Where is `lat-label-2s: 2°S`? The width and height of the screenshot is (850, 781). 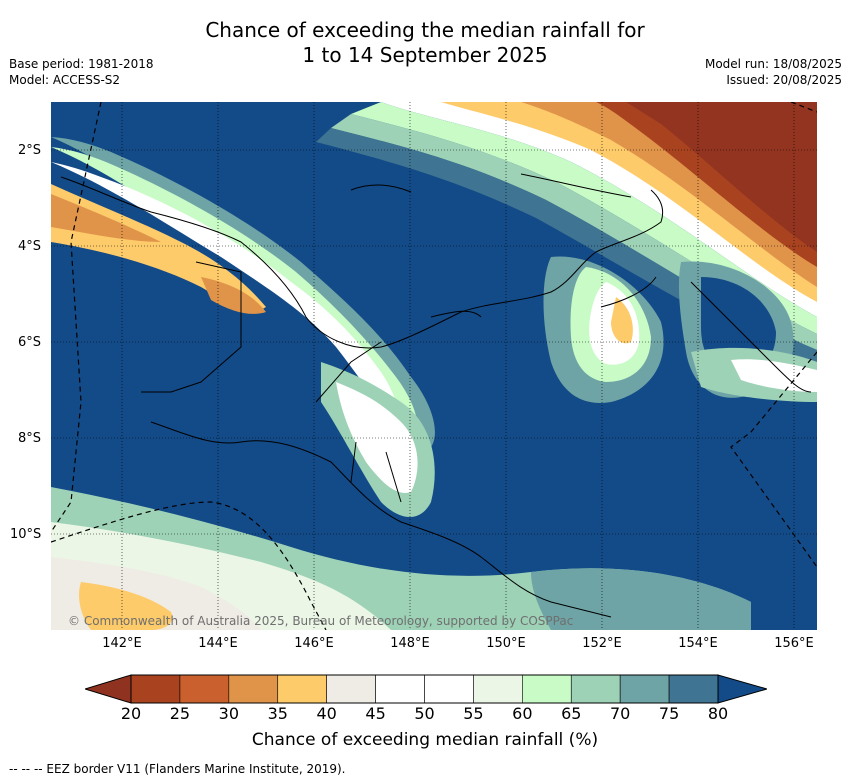 lat-label-2s: 2°S is located at coordinates (30, 150).